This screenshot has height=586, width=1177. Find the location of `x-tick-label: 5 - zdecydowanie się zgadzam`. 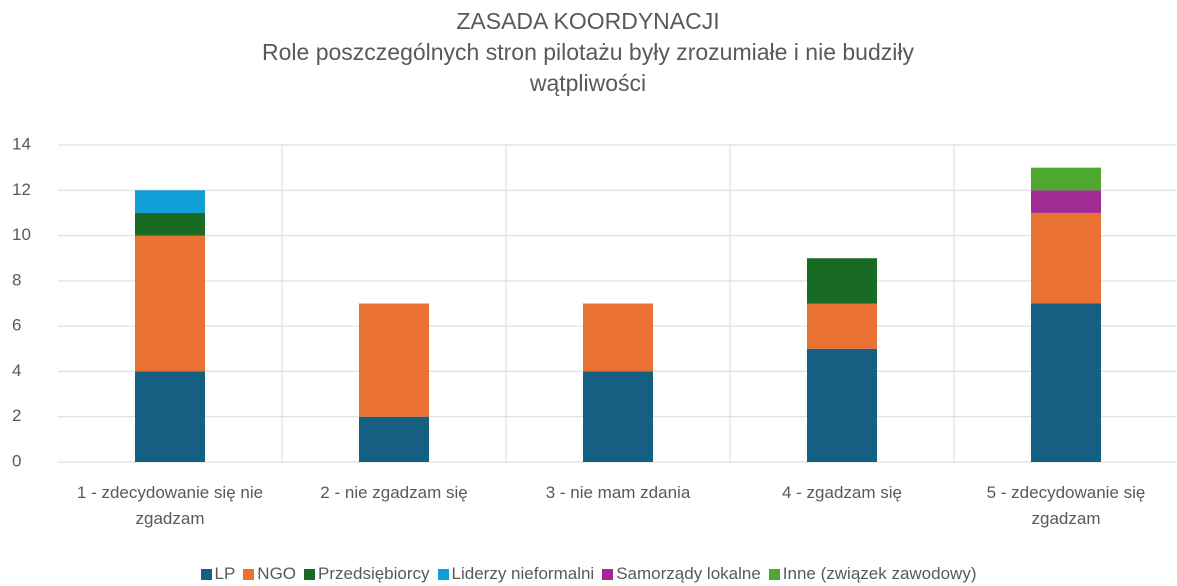

x-tick-label: 5 - zdecydowanie się zgadzam is located at coordinates (1066, 505).